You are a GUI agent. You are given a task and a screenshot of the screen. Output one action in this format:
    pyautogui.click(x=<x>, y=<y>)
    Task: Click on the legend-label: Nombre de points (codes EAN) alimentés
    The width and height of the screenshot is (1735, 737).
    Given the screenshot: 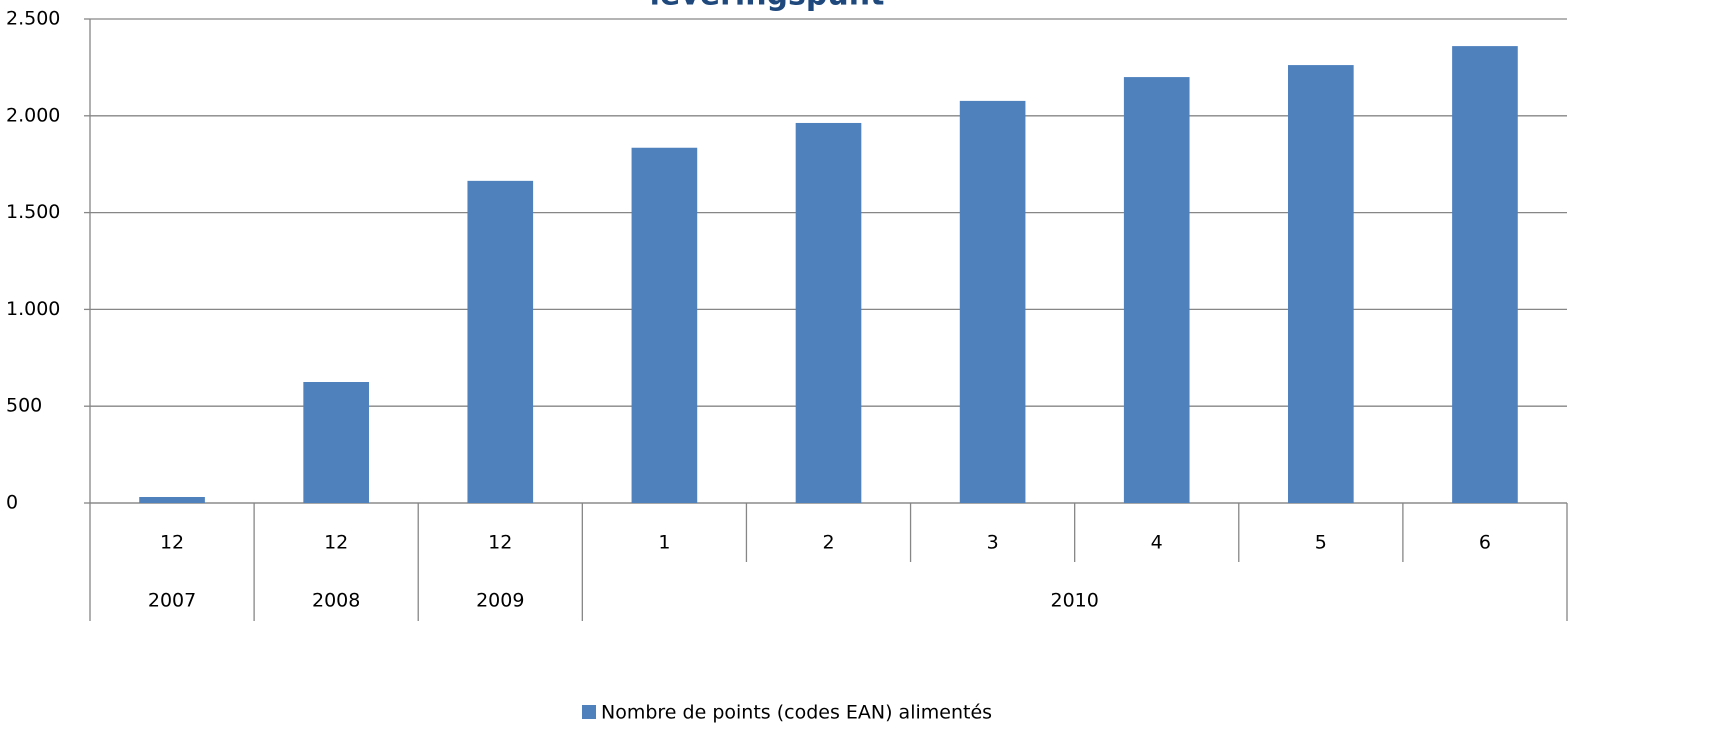 What is the action you would take?
    pyautogui.click(x=796, y=713)
    